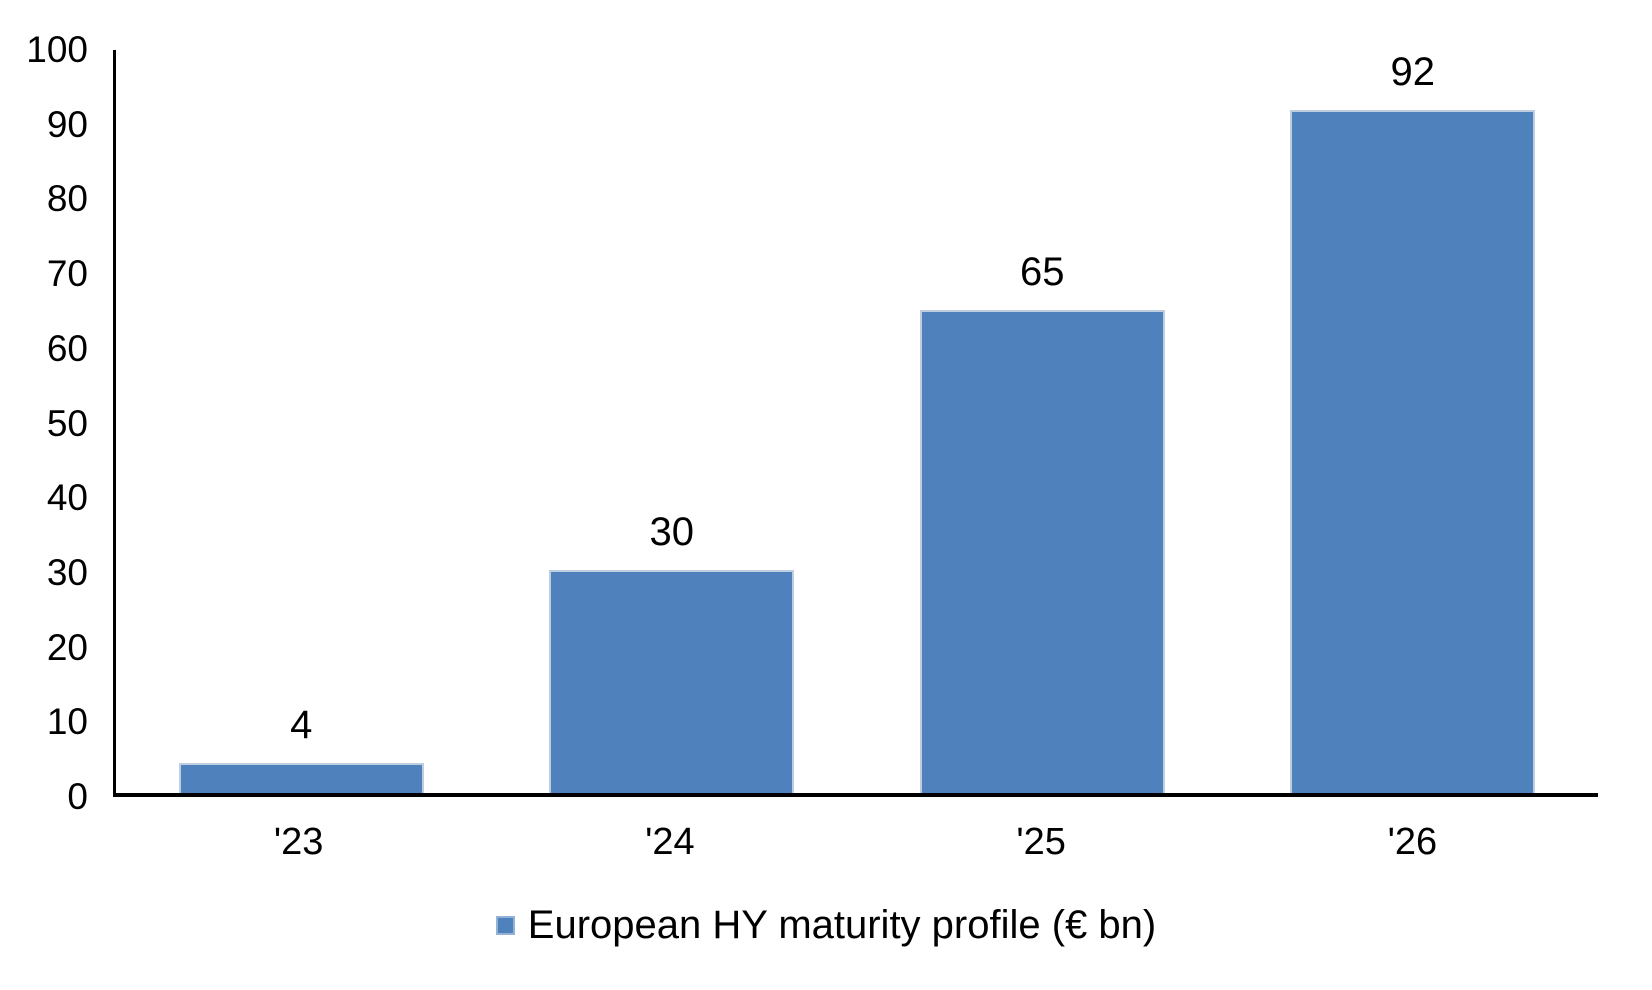 The width and height of the screenshot is (1652, 990). I want to click on x-axis: '23 '24 '25 '26, so click(855, 842).